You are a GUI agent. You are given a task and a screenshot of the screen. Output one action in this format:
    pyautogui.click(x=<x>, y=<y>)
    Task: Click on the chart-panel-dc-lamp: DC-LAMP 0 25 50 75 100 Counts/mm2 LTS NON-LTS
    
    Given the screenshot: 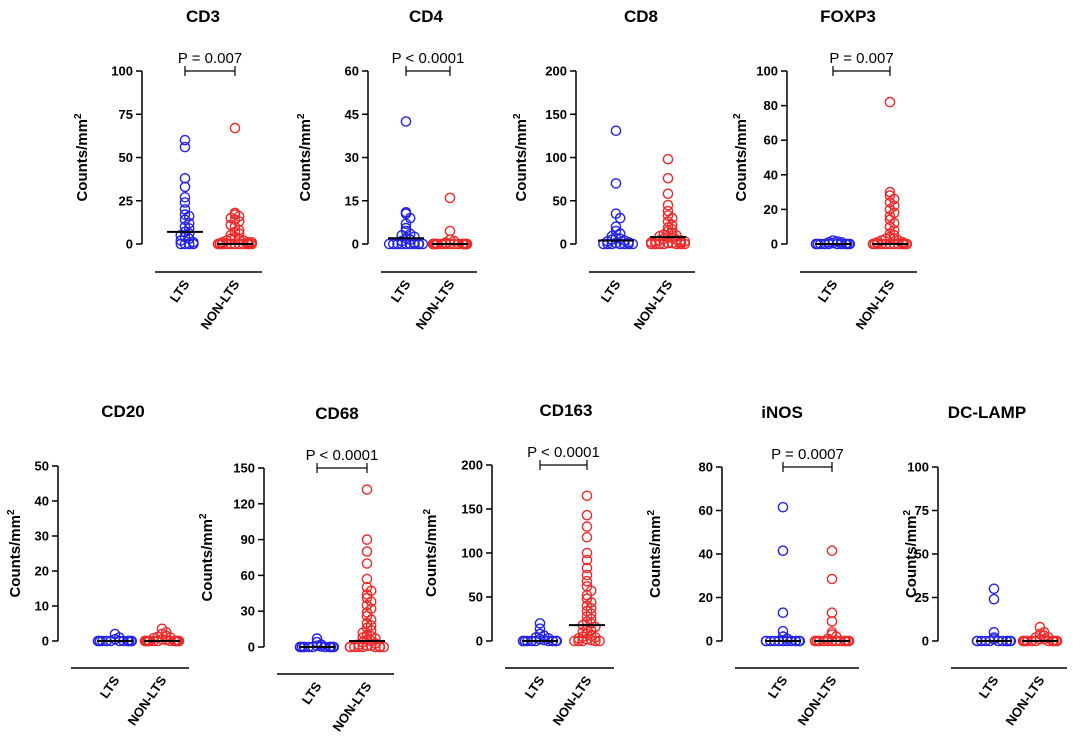 What is the action you would take?
    pyautogui.click(x=984, y=565)
    